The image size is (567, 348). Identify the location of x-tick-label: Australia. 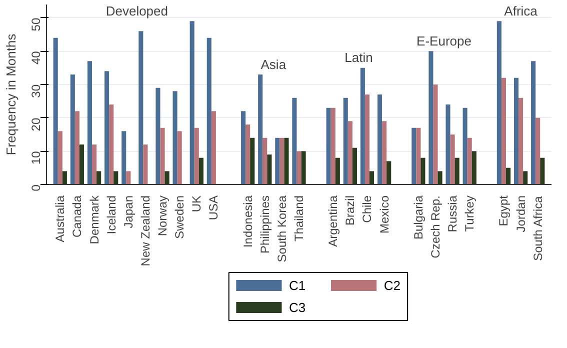
(60, 218).